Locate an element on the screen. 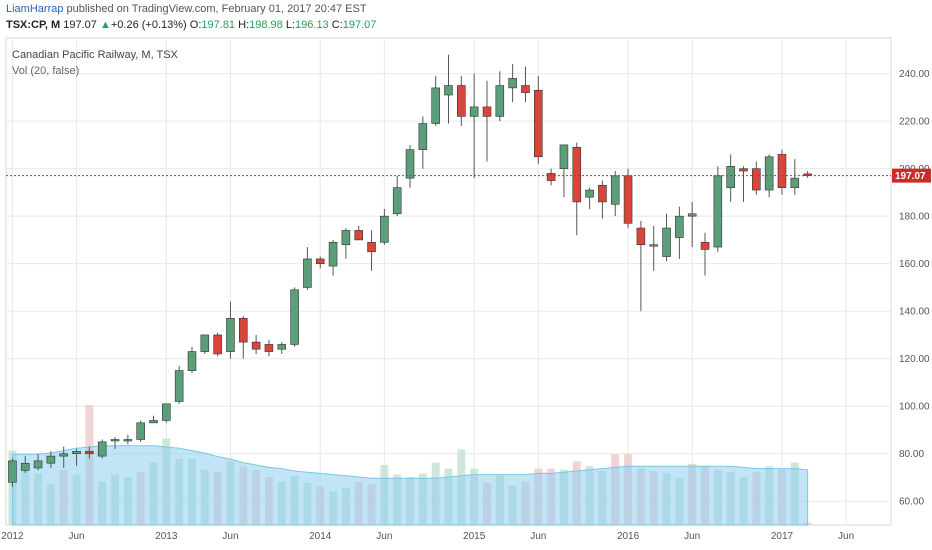 This screenshot has width=932, height=550. y-tick-label: 220.00 is located at coordinates (914, 122).